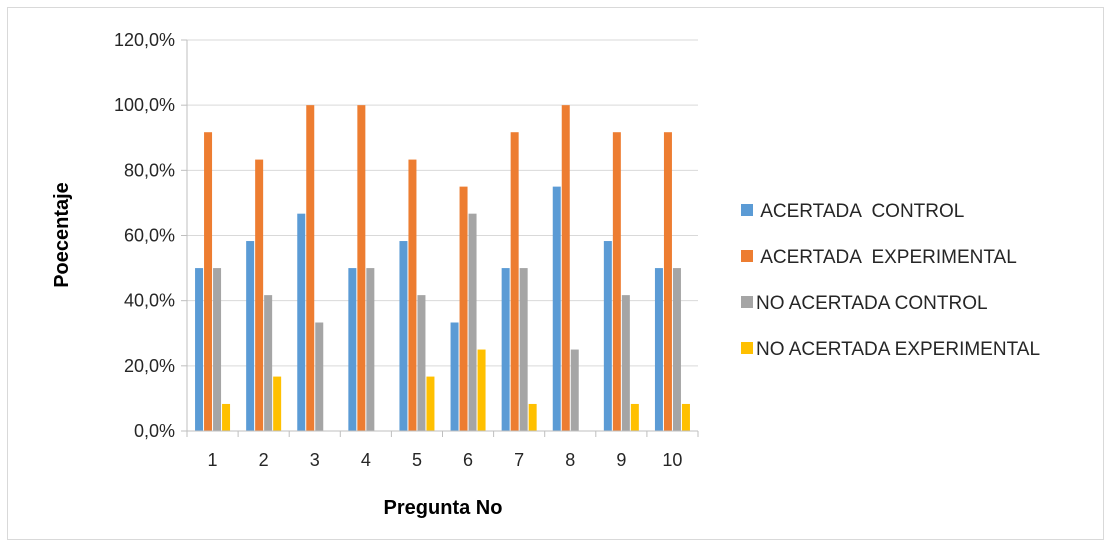 This screenshot has width=1112, height=548. What do you see at coordinates (366, 460) in the screenshot?
I see `x-tick-label: 4` at bounding box center [366, 460].